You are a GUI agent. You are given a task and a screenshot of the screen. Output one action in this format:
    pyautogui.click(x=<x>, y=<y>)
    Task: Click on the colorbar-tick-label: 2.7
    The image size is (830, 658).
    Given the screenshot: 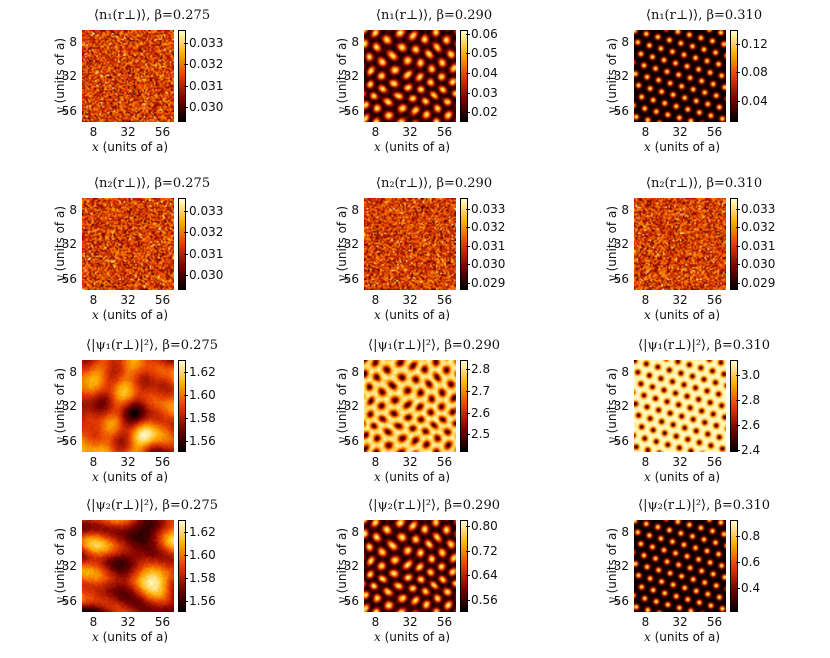 What is the action you would take?
    pyautogui.click(x=478, y=390)
    